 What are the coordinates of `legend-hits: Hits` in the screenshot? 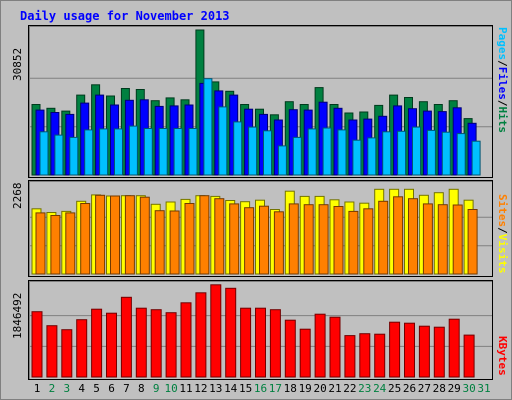 It's located at (502, 120).